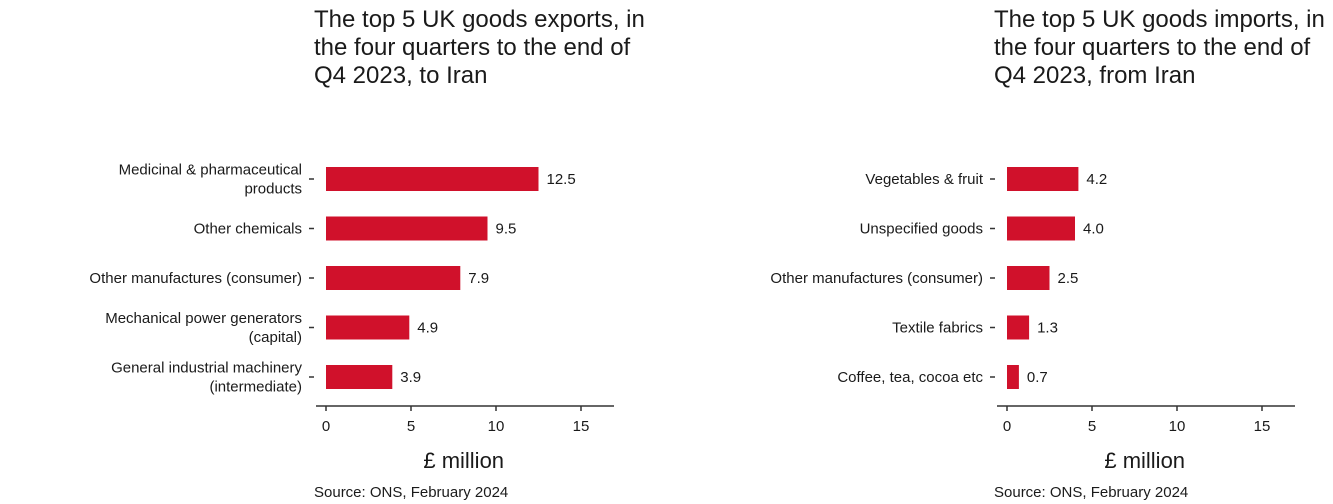 The image size is (1333, 504). Describe the element at coordinates (1093, 229) in the screenshot. I see `data-label: 4.0` at that location.